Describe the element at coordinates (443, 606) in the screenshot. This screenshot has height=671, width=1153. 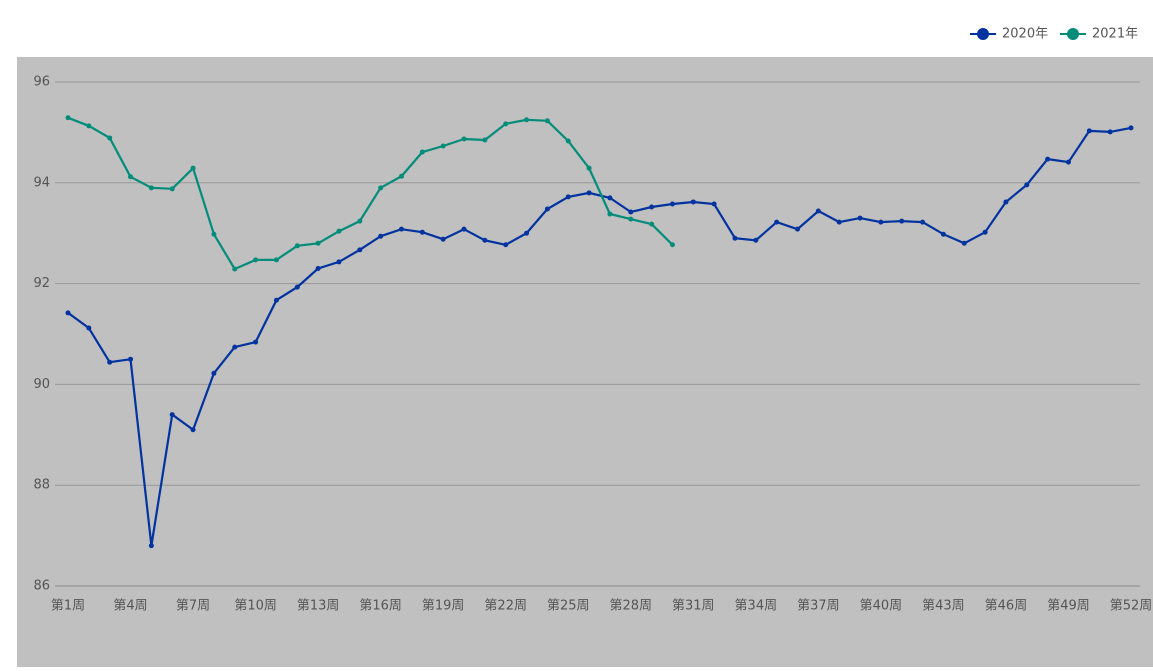
I see `x-tick-label: 第19周` at that location.